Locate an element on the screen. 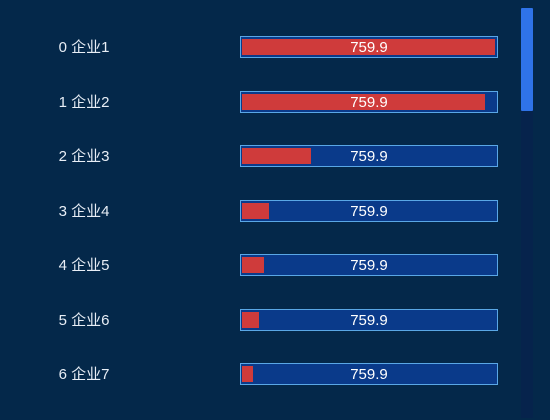 This screenshot has height=420, width=550. list-row-6: 5 企业6 759.9 is located at coordinates (257, 321).